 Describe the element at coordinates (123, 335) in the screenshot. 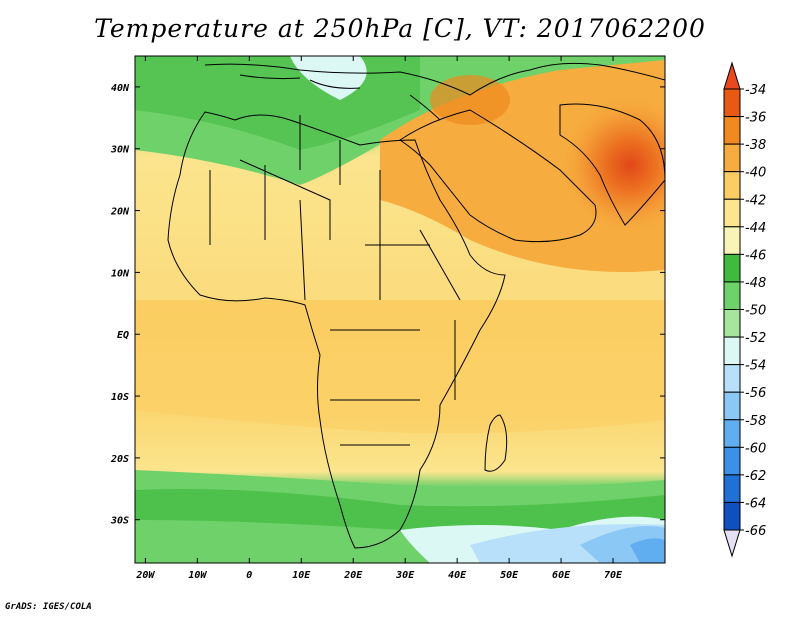

I see `y-tick-label: EQ` at that location.